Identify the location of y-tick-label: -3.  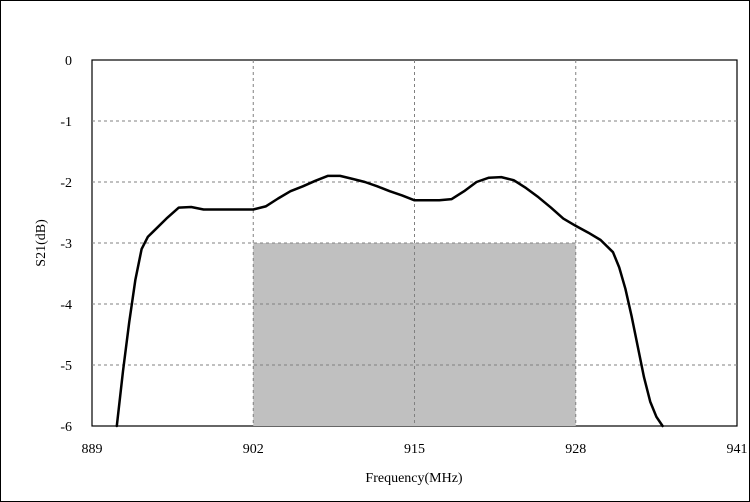
(66, 244).